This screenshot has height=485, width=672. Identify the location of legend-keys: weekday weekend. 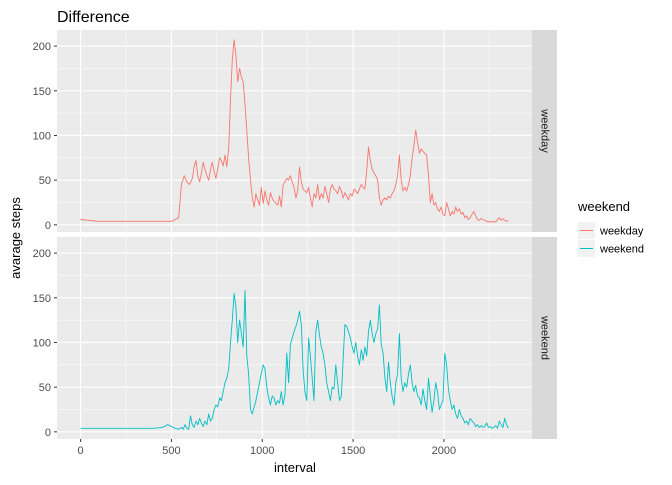
(611, 239).